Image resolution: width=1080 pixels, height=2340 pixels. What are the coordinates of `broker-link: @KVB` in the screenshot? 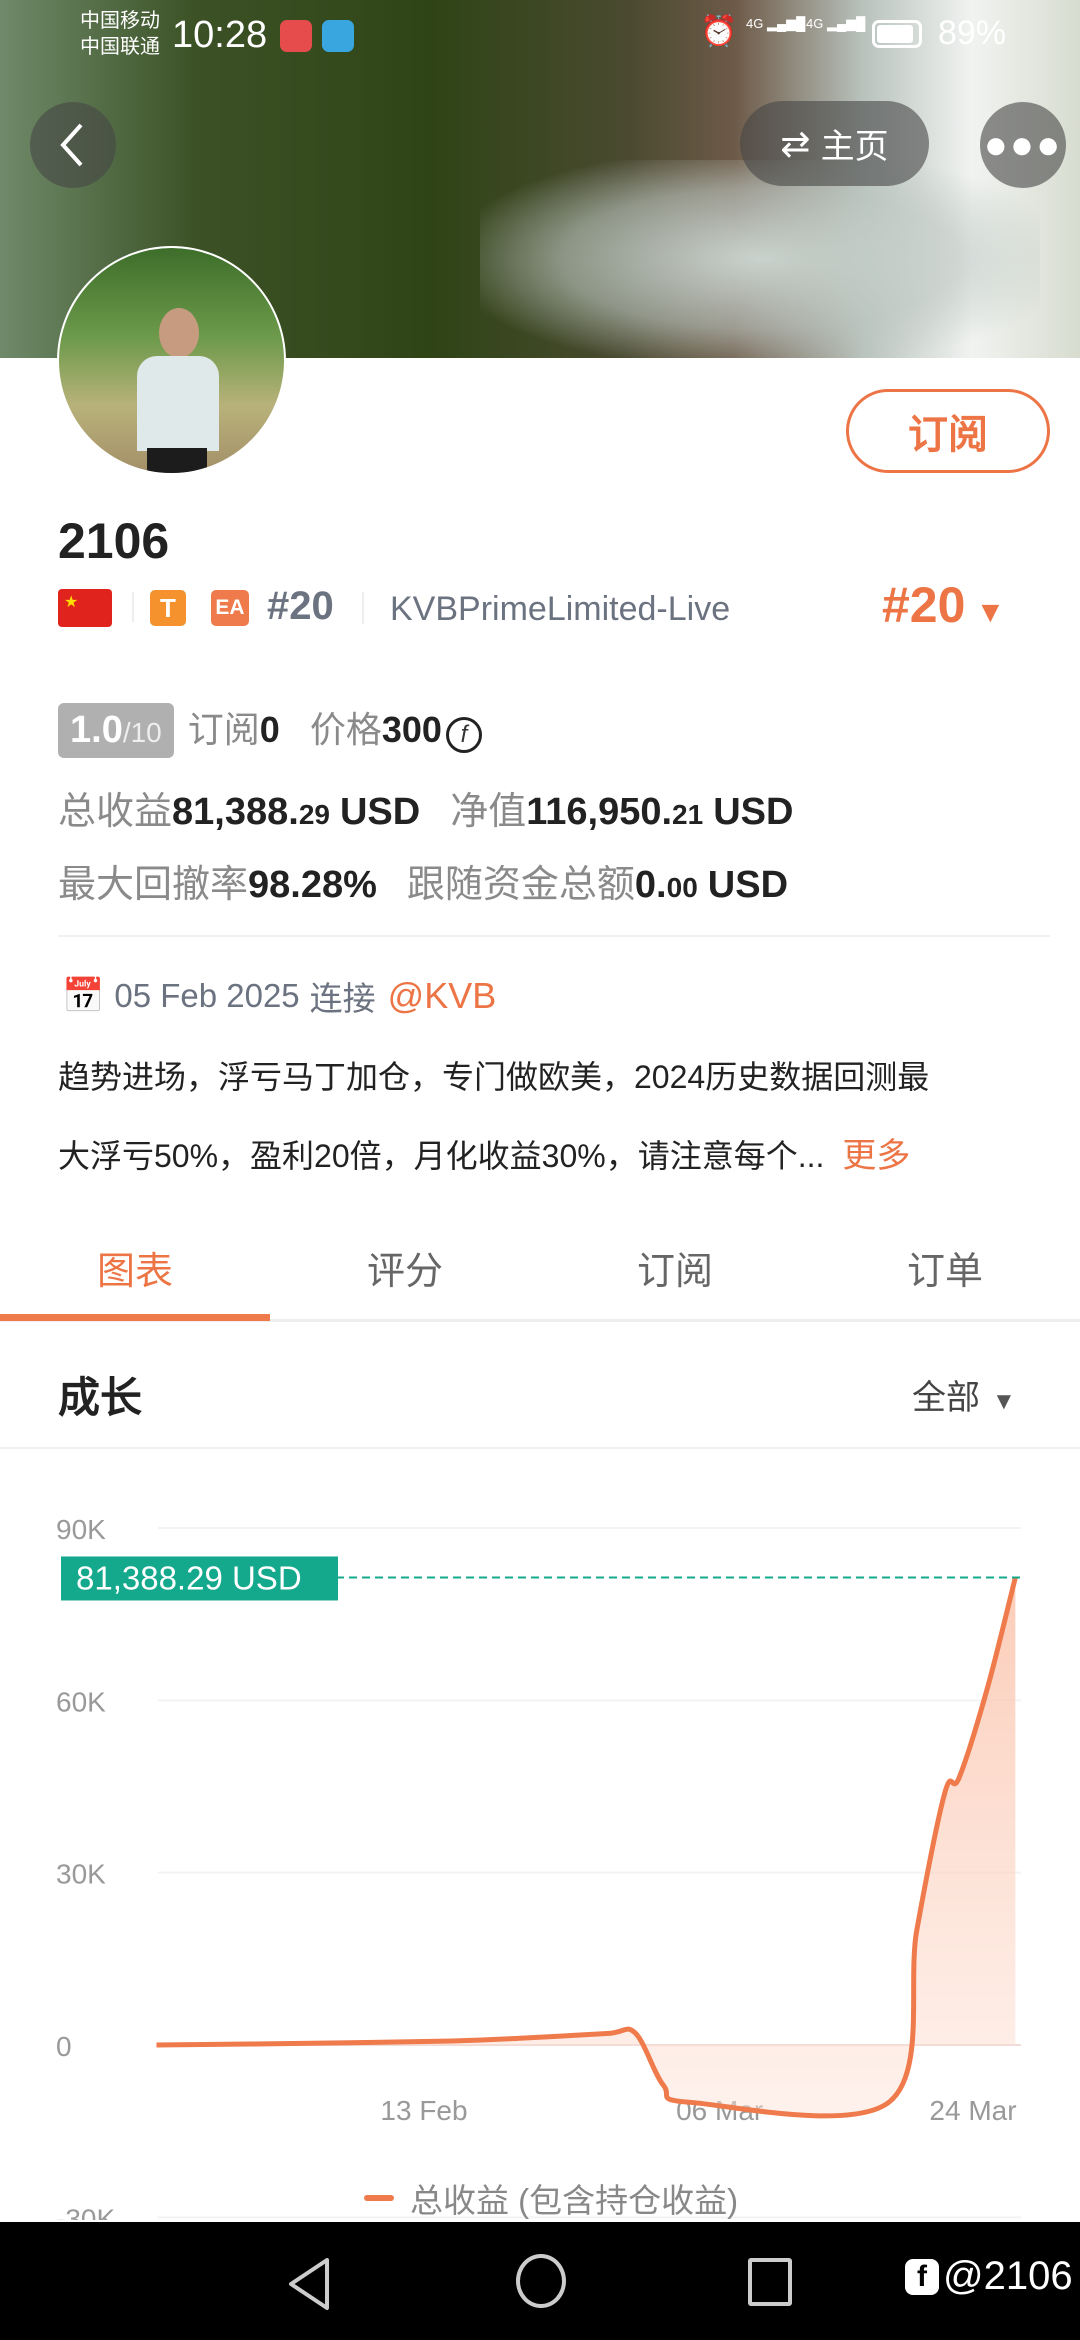 It's located at (442, 995).